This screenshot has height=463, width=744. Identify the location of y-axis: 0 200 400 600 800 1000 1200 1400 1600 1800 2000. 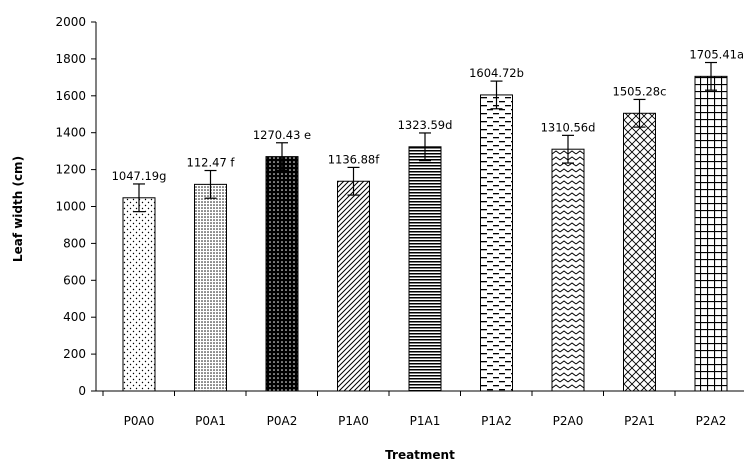
(76, 206).